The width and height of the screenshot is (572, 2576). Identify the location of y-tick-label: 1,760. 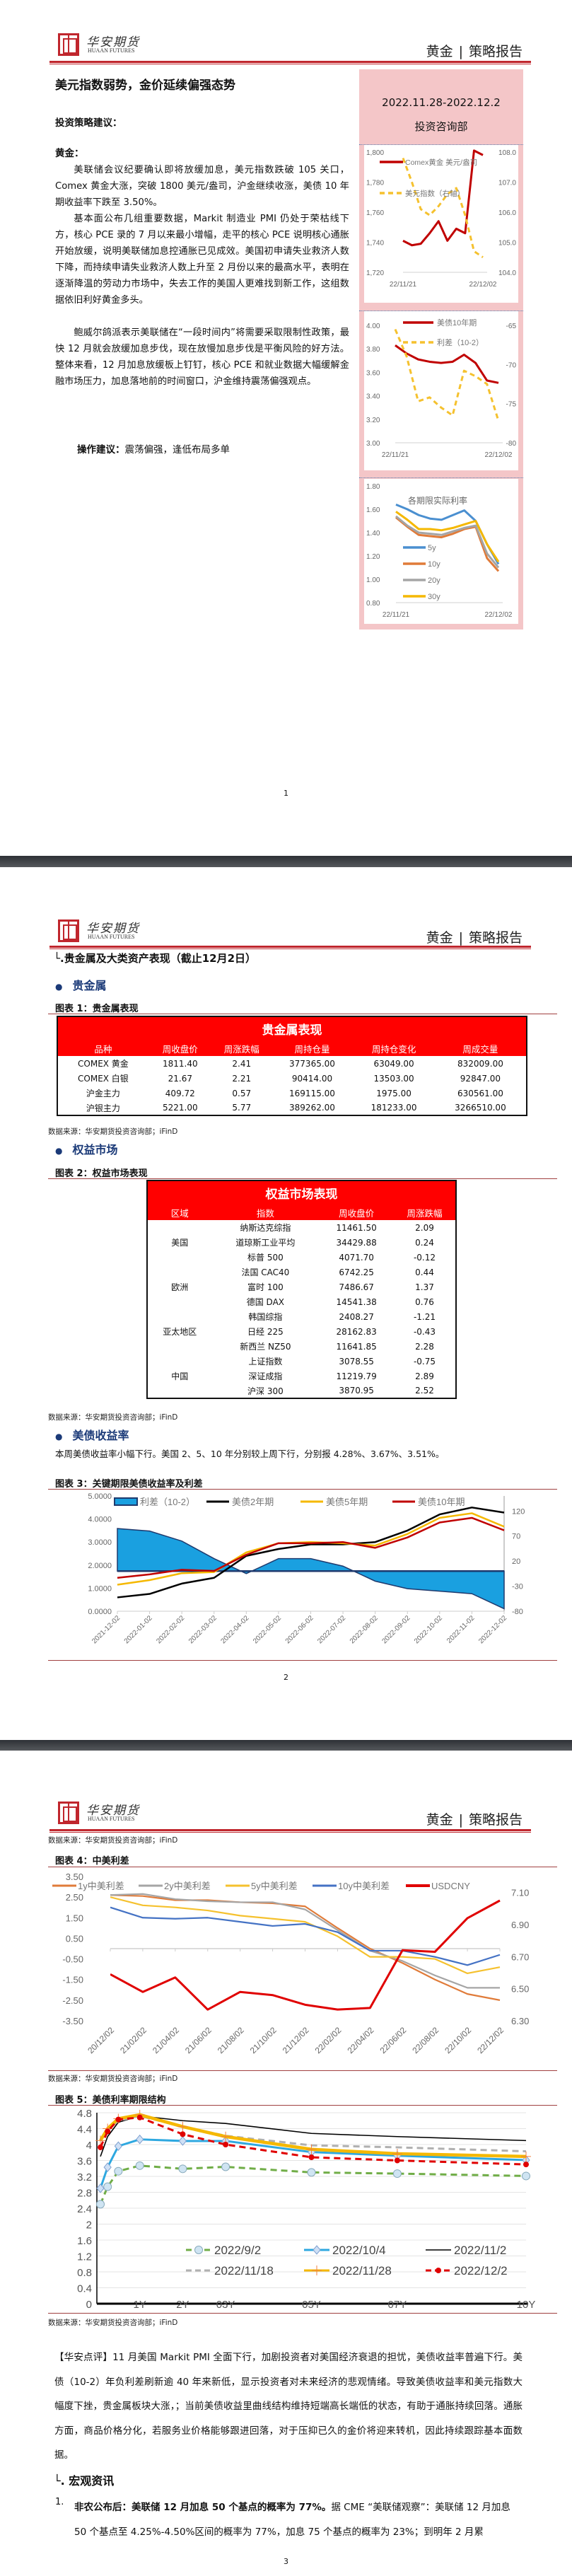
(375, 213).